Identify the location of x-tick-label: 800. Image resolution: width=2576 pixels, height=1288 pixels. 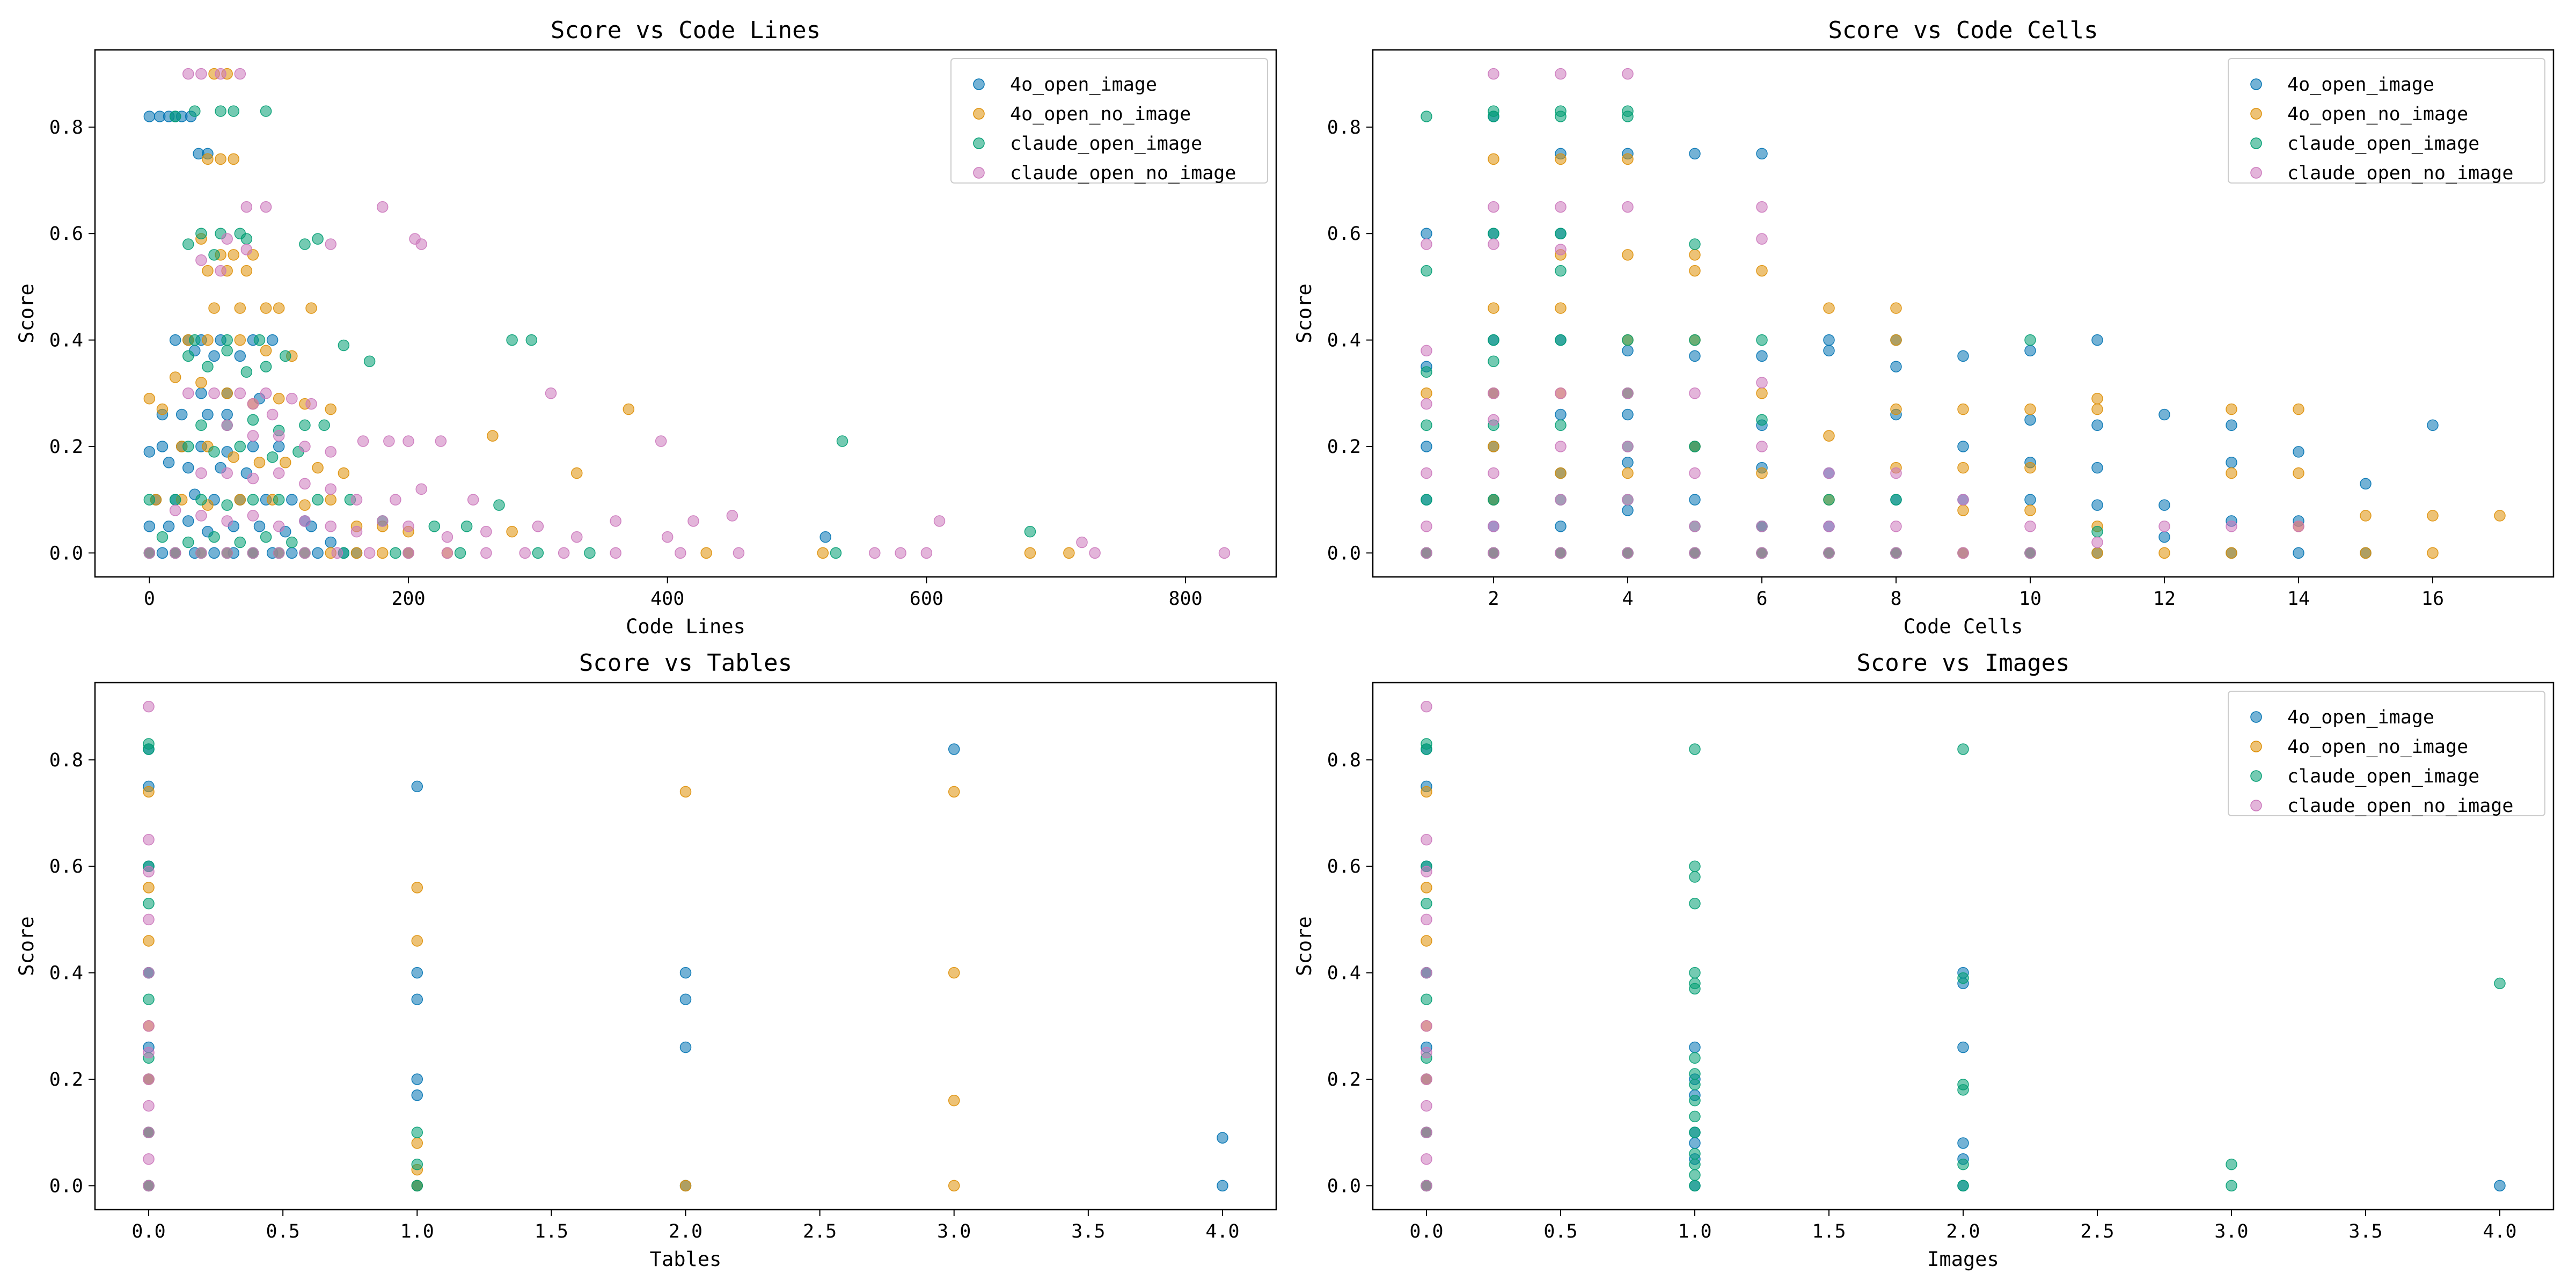
(1185, 599).